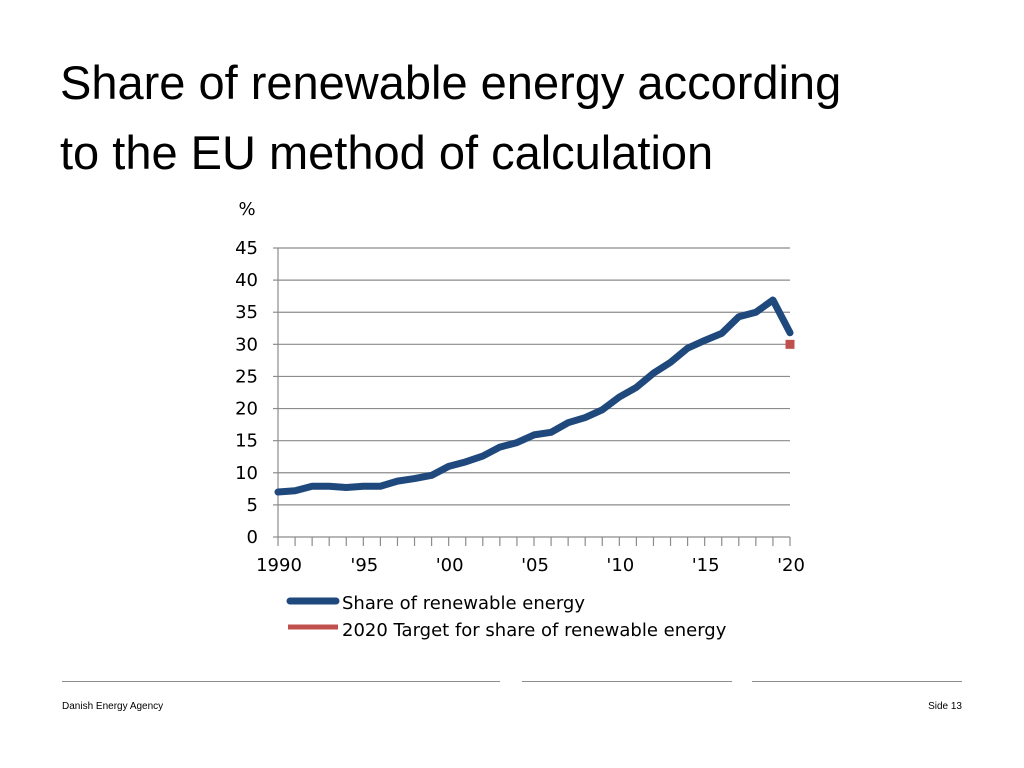  Describe the element at coordinates (791, 565) in the screenshot. I see `x-tick-label-2020: '20` at that location.